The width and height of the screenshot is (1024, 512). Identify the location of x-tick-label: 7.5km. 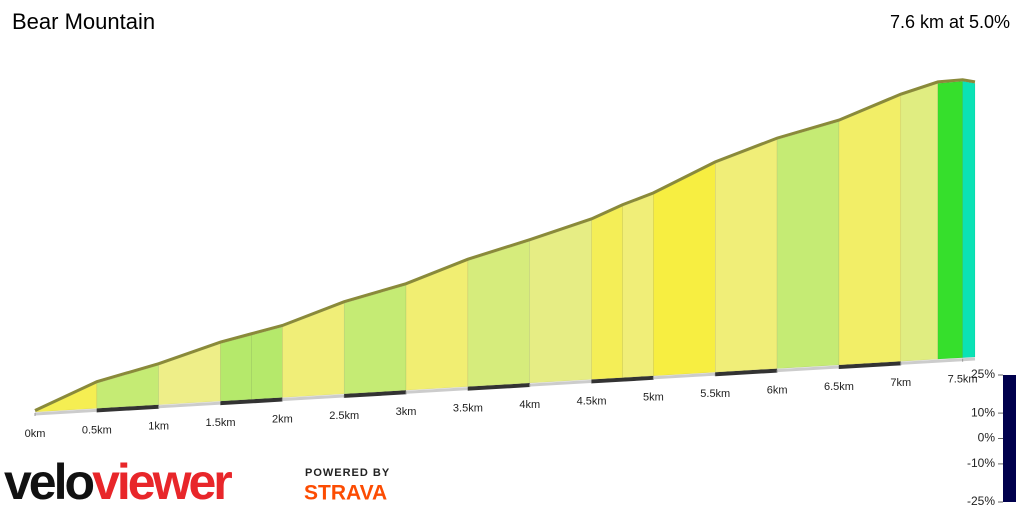
(963, 380).